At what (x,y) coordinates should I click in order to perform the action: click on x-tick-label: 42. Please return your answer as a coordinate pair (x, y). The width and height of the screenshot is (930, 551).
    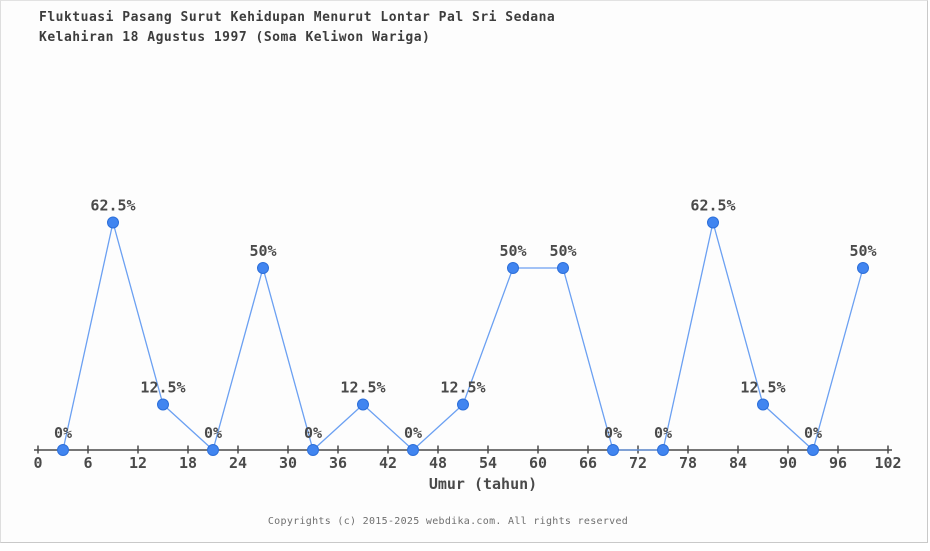
    Looking at the image, I should click on (388, 463).